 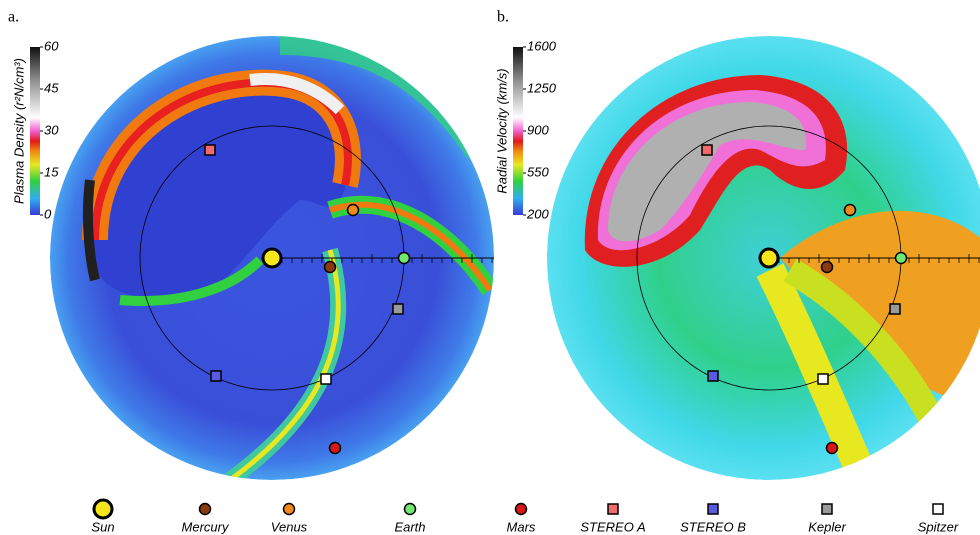 I want to click on colorbar-tick-label: 1250, so click(x=542, y=87).